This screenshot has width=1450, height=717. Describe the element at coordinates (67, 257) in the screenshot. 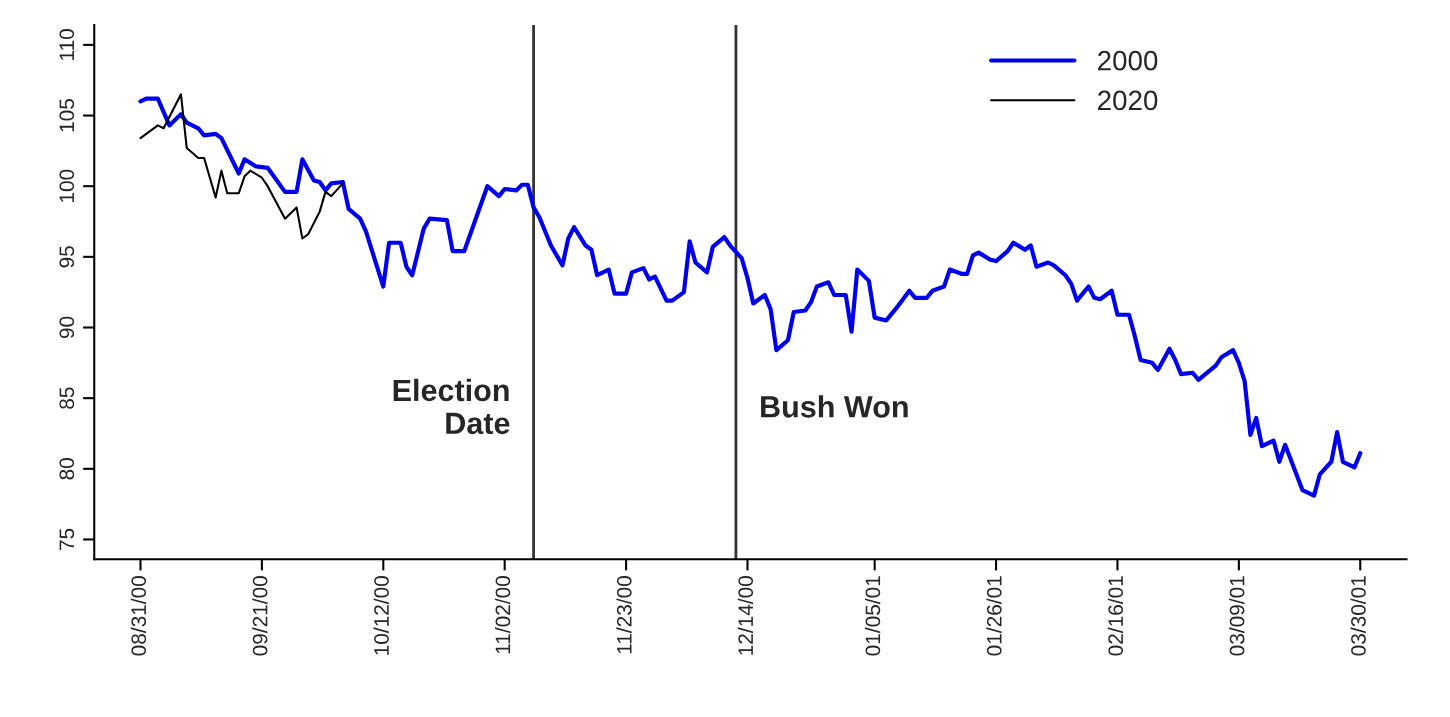

I see `y-tick-label: 95` at that location.